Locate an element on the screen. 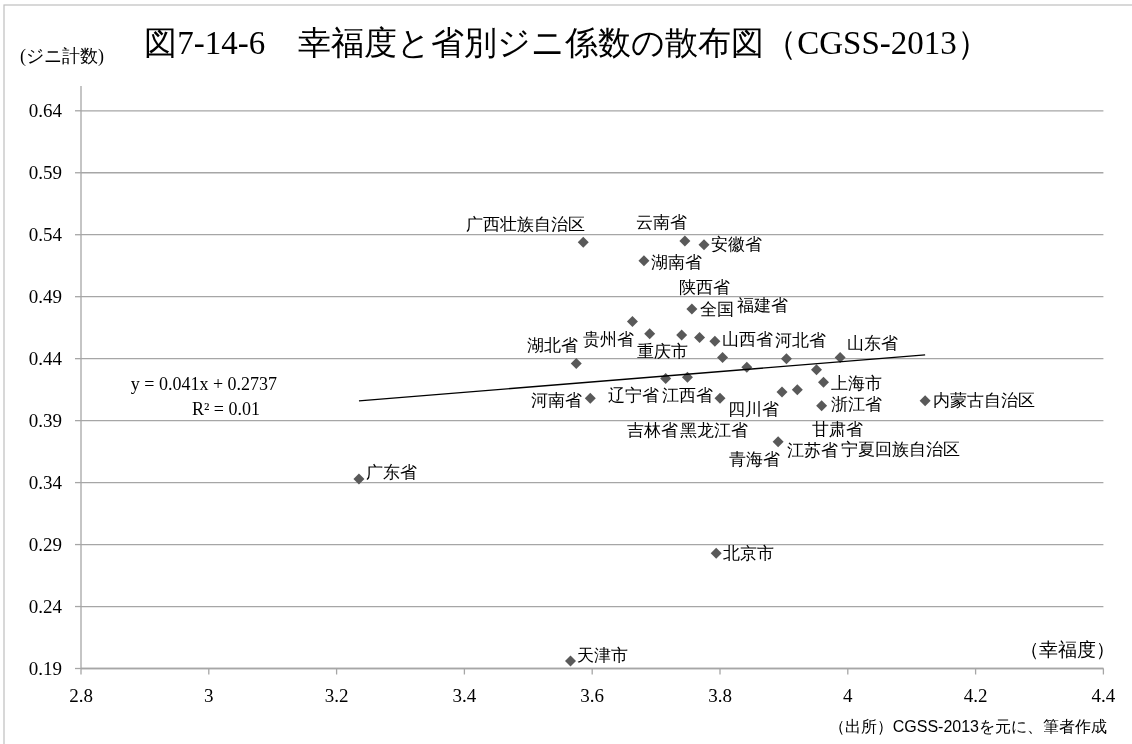 This screenshot has height=744, width=1132. annotation: 江苏省 is located at coordinates (812, 450).